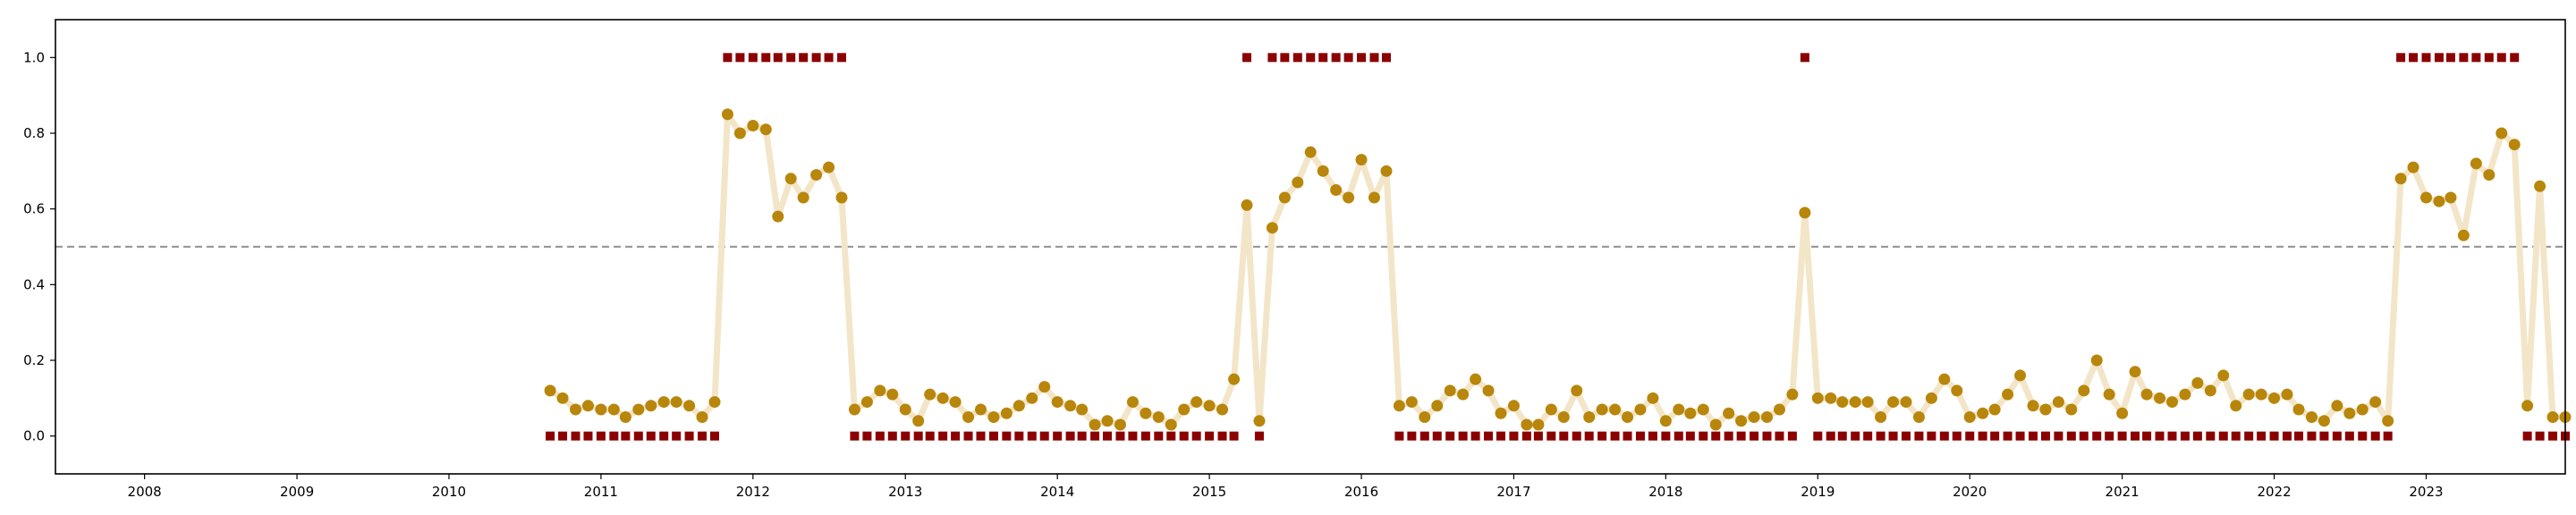 The width and height of the screenshot is (2576, 515). Describe the element at coordinates (1361, 492) in the screenshot. I see `x-tick-label: 2016` at that location.